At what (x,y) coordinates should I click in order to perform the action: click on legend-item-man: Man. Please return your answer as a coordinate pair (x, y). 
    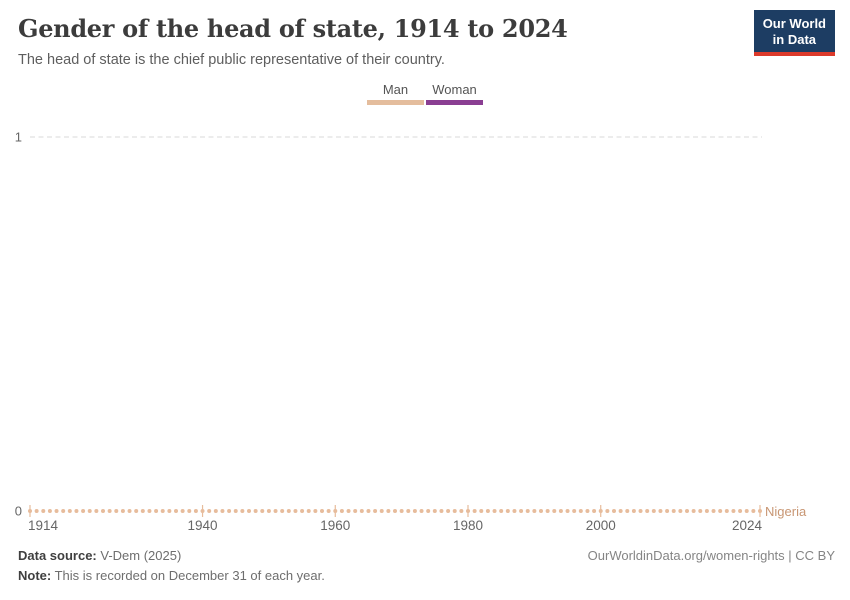
    Looking at the image, I should click on (395, 93).